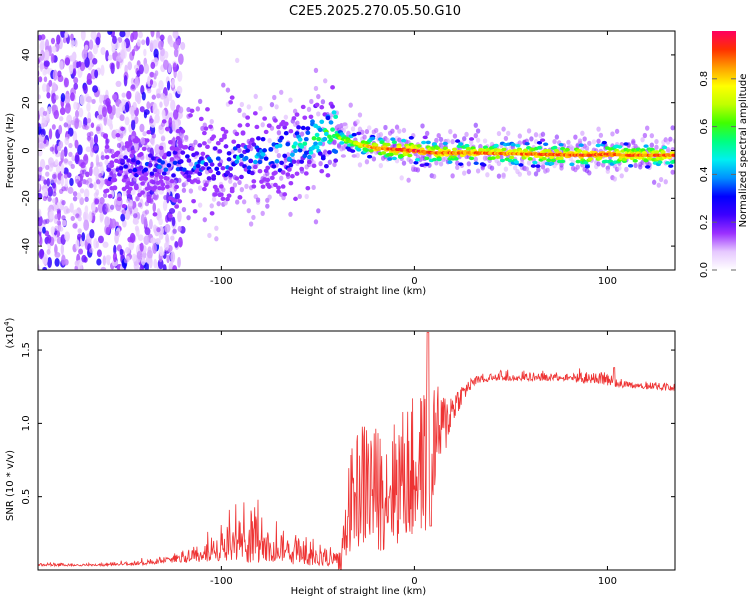 This screenshot has height=600, width=750. What do you see at coordinates (743, 151) in the screenshot?
I see `colorbar-label: Normalized spectral amplitude` at bounding box center [743, 151].